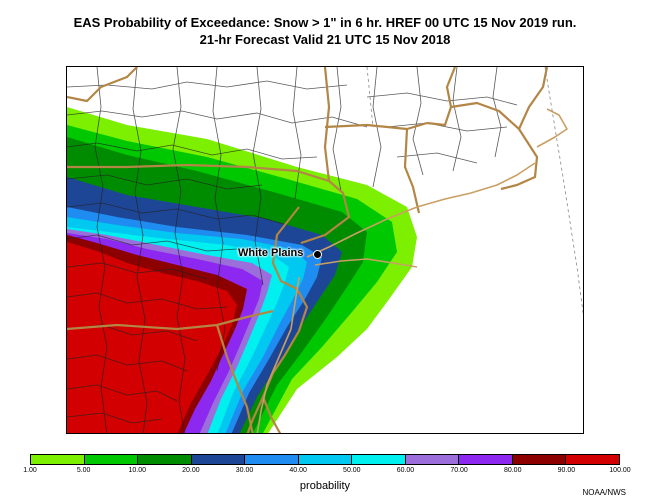  Describe the element at coordinates (244, 470) in the screenshot. I see `colorbar-tick-label: 30.00` at that location.